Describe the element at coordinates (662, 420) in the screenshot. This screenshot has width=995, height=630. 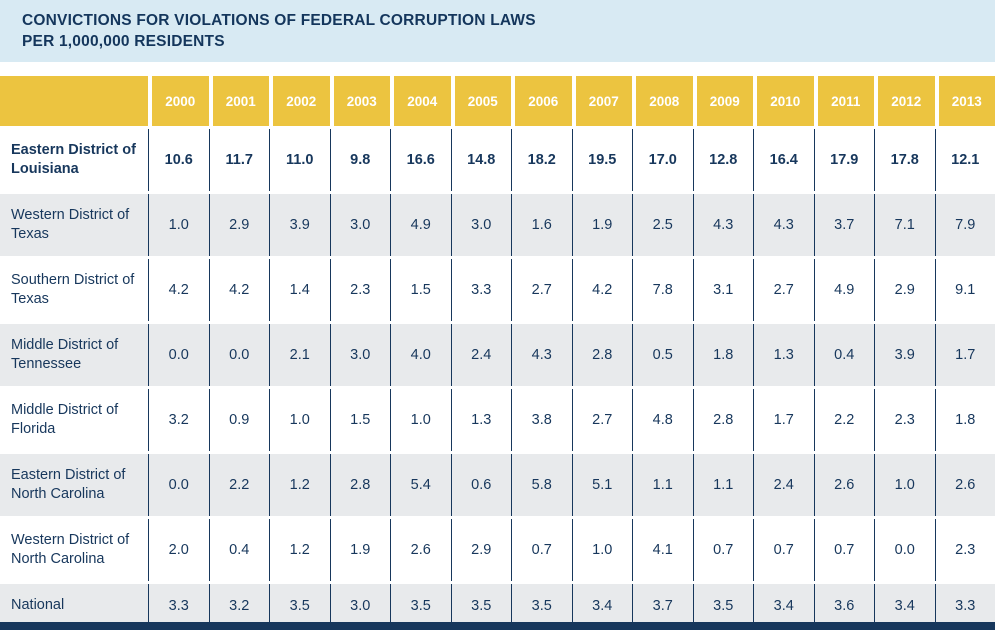
I see `value-cell: 4.8` at that location.